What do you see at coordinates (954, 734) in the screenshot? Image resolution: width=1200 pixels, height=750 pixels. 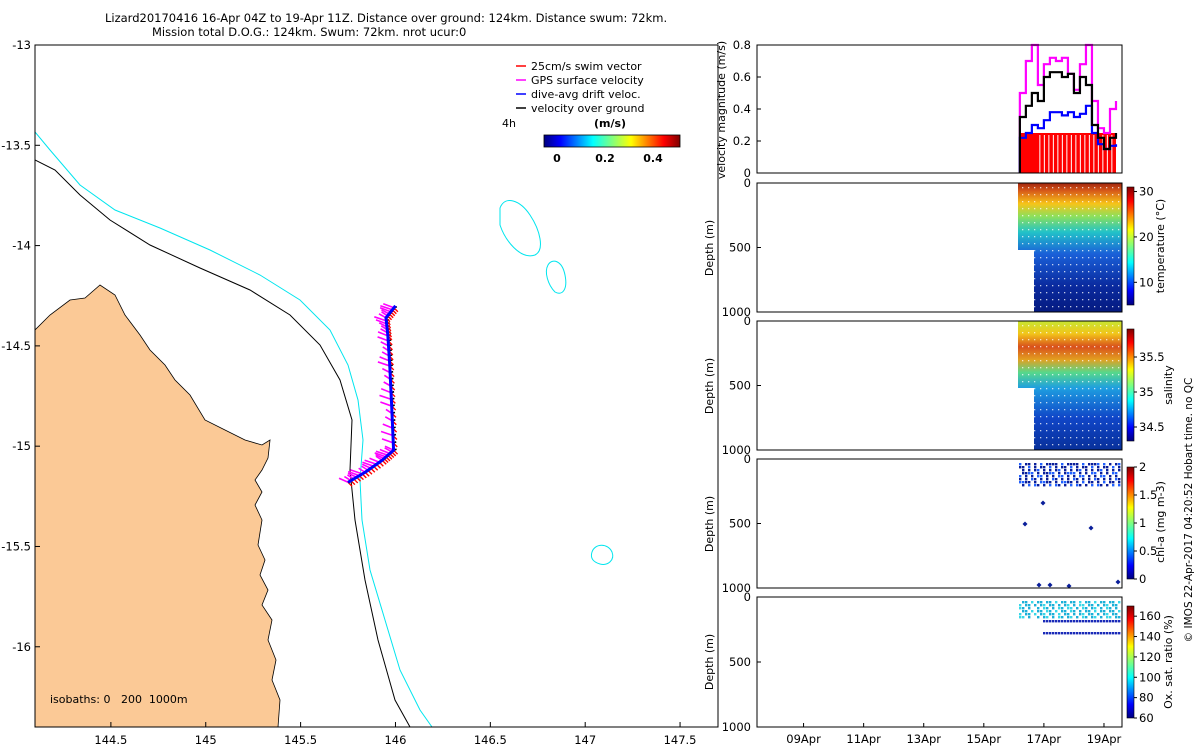 I see `time-axis: 09Apr 11Apr 13Apr 15Apr 17Apr 19Apr` at bounding box center [954, 734].